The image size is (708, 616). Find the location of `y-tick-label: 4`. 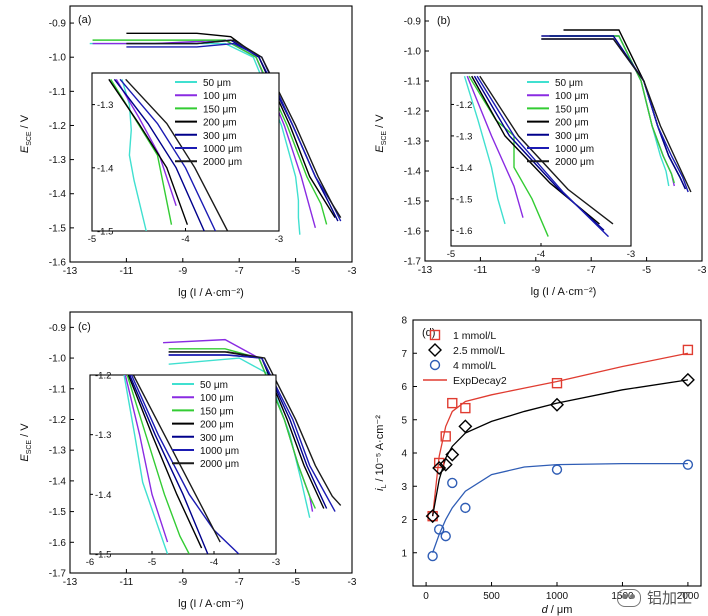

y-tick-label: 4 is located at coordinates (404, 454).